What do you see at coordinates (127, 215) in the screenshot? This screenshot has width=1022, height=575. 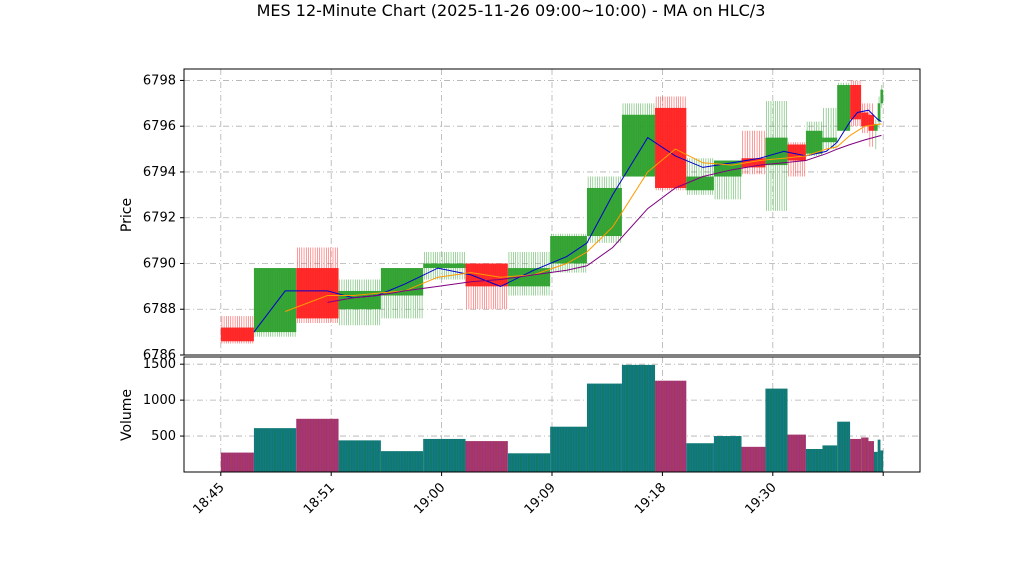 I see `price-axis-label: Price` at bounding box center [127, 215].